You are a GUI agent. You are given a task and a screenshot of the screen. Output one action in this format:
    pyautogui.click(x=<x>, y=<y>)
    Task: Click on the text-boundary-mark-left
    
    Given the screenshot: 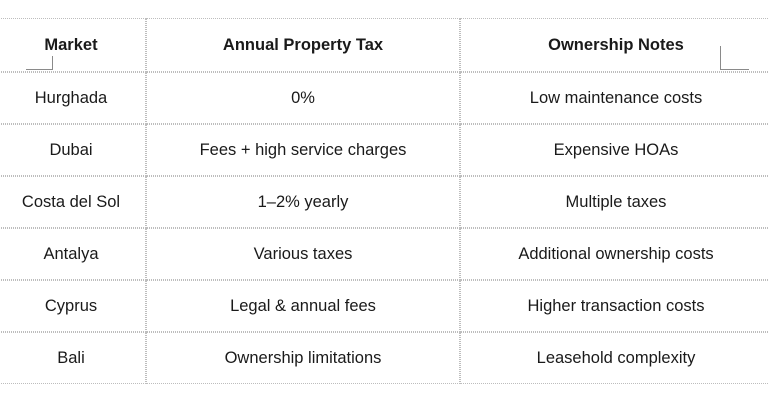 What is the action you would take?
    pyautogui.click(x=39, y=63)
    